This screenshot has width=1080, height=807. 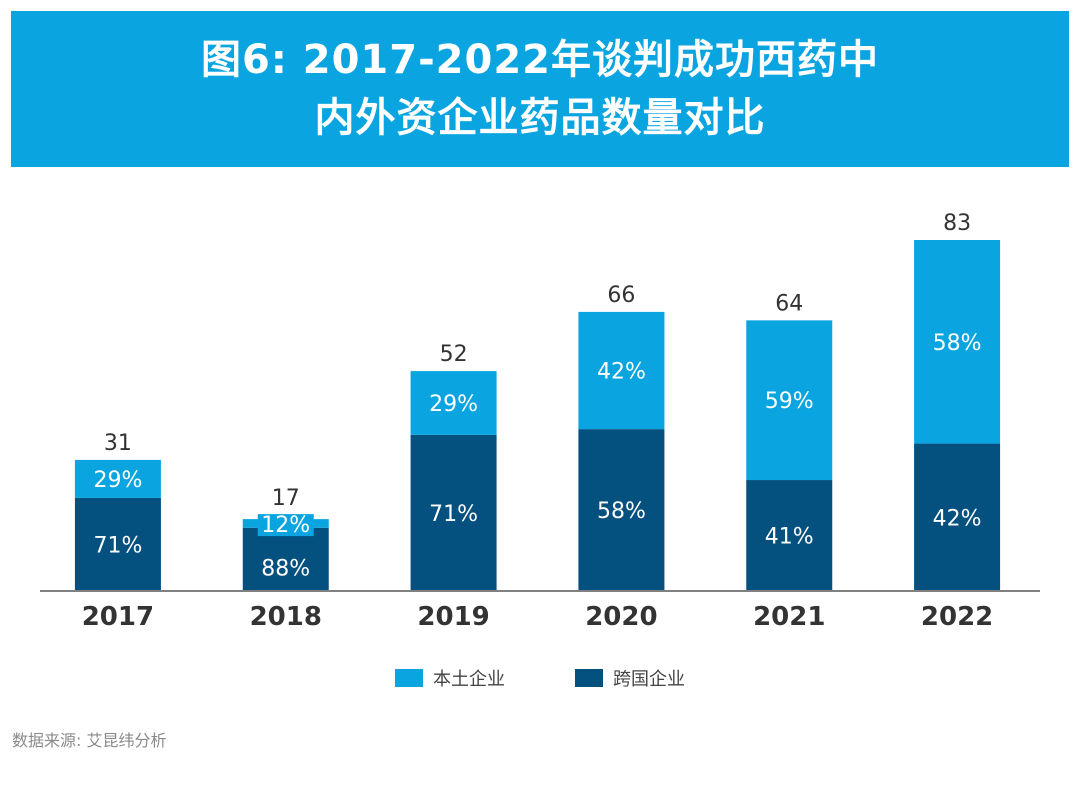 I want to click on x-tick-label-2018: 2018, so click(x=286, y=617).